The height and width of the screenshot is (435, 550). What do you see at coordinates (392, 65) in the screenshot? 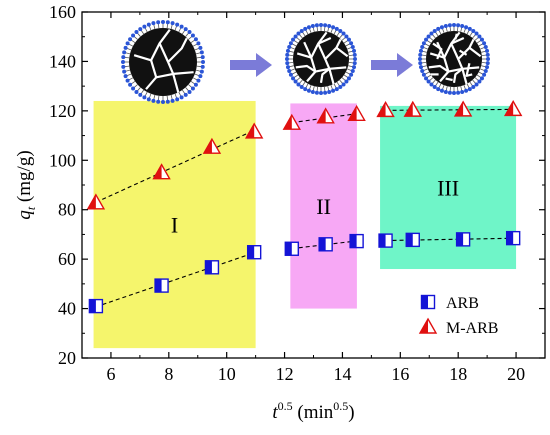
I see `arrow-icon` at bounding box center [392, 65].